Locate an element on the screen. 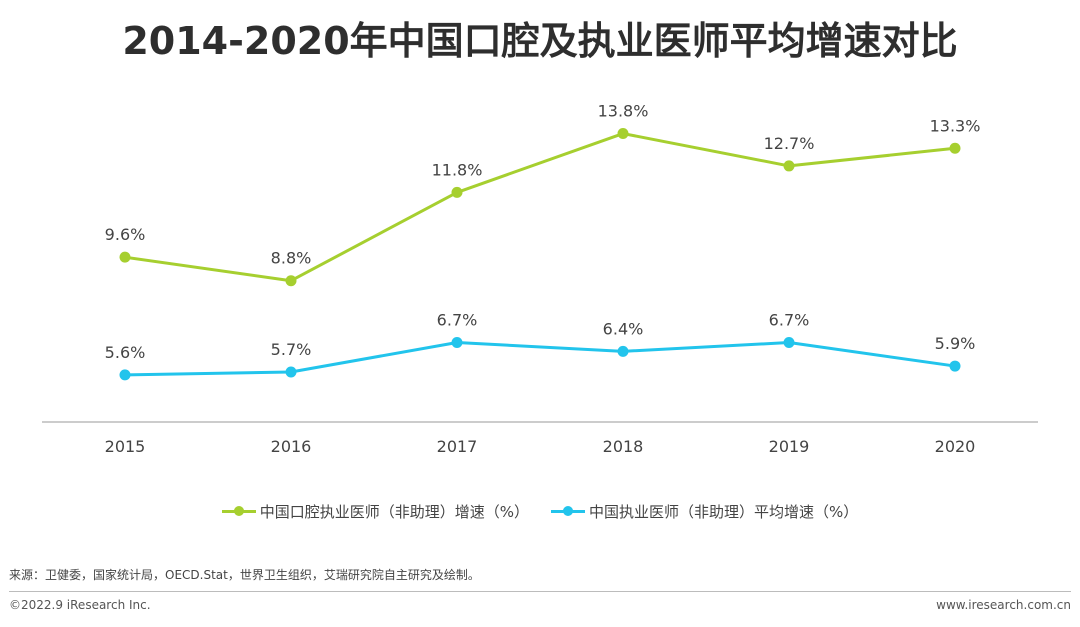 This screenshot has height=627, width=1080. x-tick-label-2016: 2016 is located at coordinates (291, 446).